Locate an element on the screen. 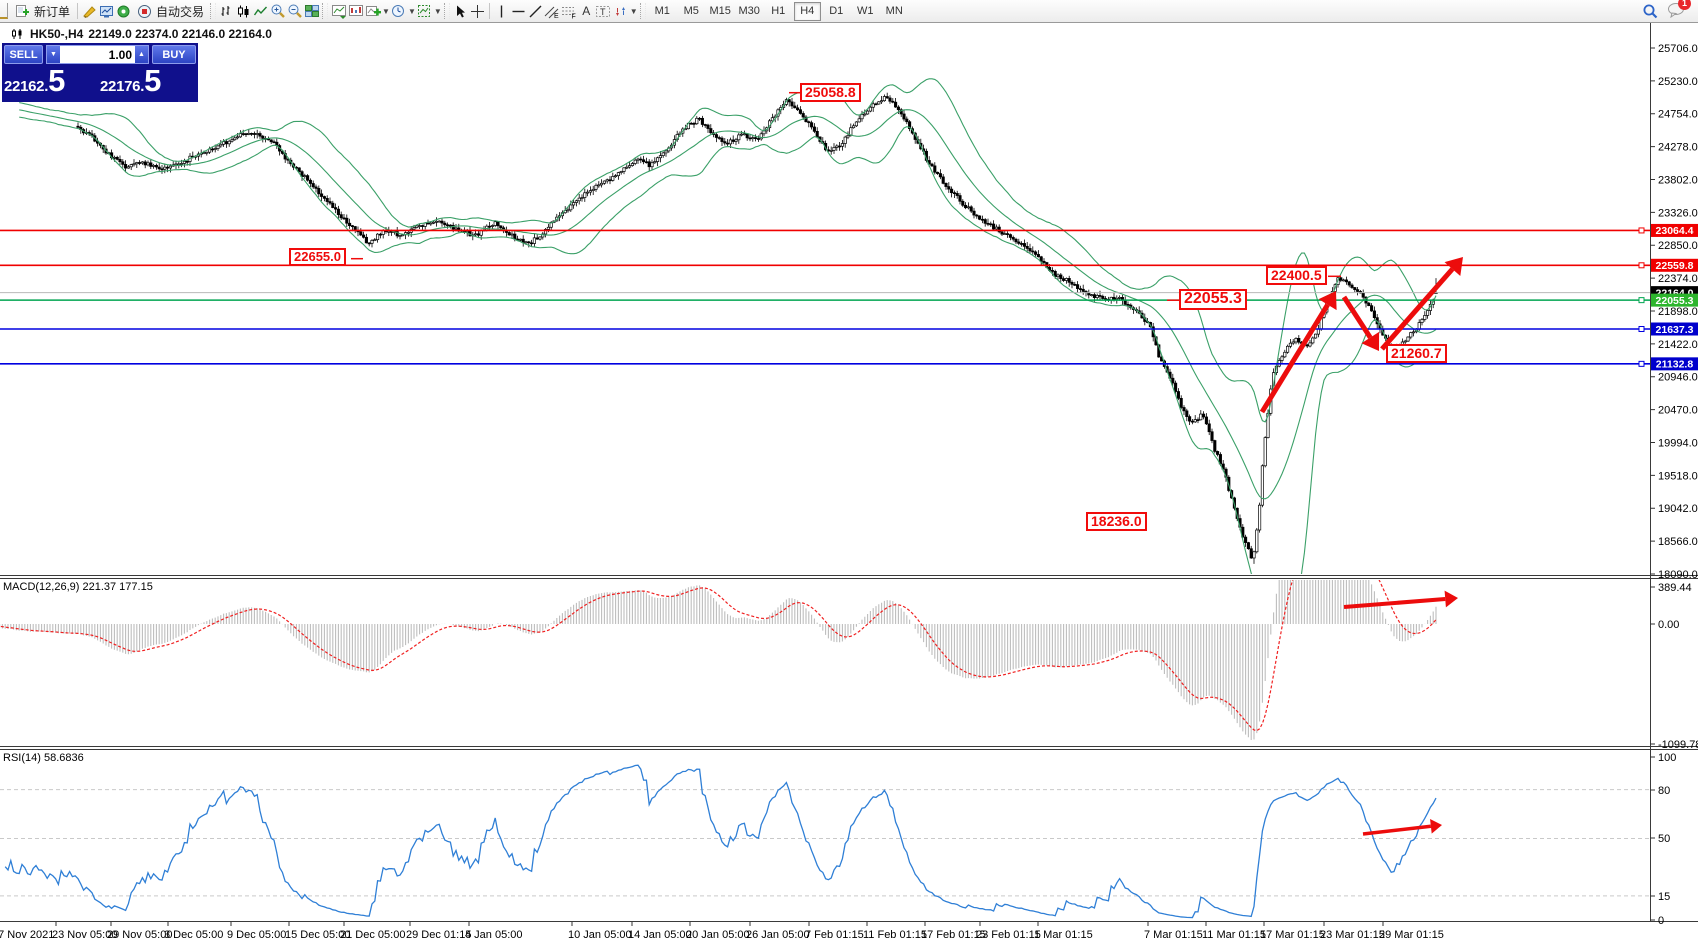 Image resolution: width=1698 pixels, height=945 pixels. indicators-window-icon is located at coordinates (338, 11).